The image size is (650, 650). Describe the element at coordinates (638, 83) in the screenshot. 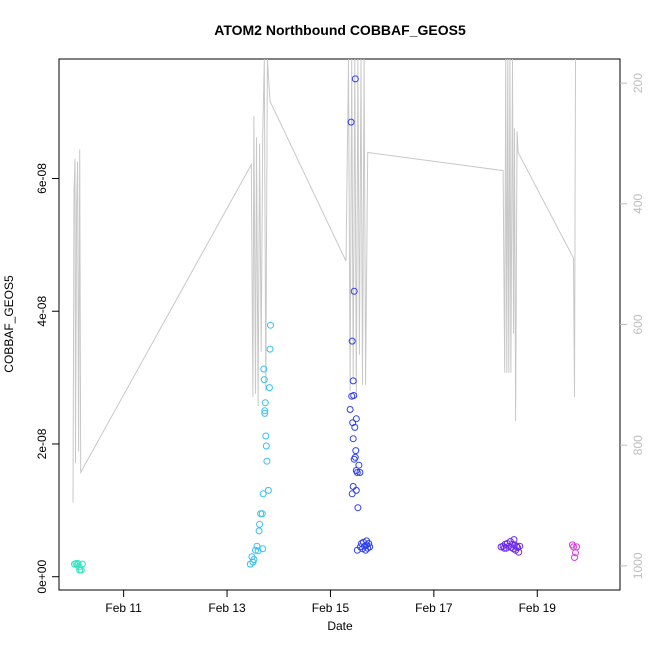

I see `y-right-tick-label-0: 200` at that location.